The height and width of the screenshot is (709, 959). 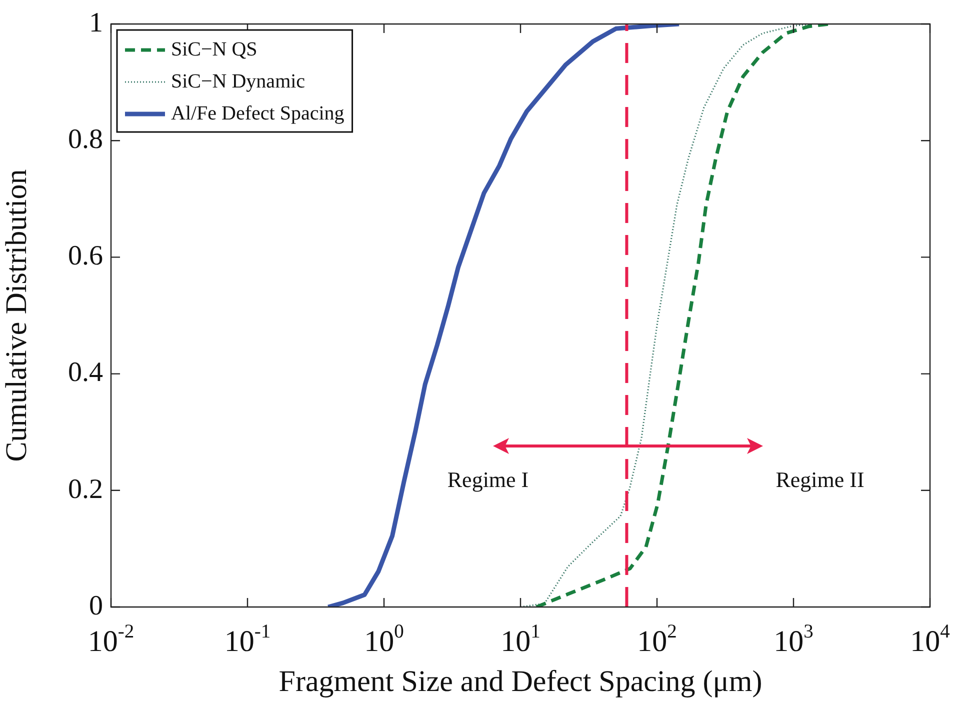 I want to click on y-tick-label: 0.2, so click(x=85, y=489).